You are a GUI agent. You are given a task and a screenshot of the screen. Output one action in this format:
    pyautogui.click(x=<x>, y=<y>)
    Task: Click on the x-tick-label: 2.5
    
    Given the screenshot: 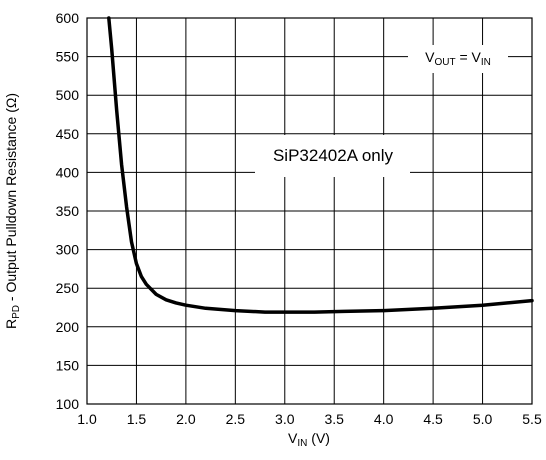 What is the action you would take?
    pyautogui.click(x=236, y=419)
    